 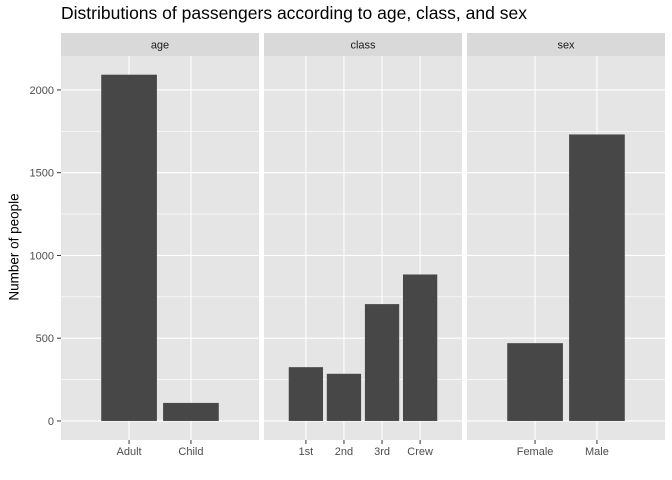 I want to click on facet-strip-label: sex, so click(x=566, y=46).